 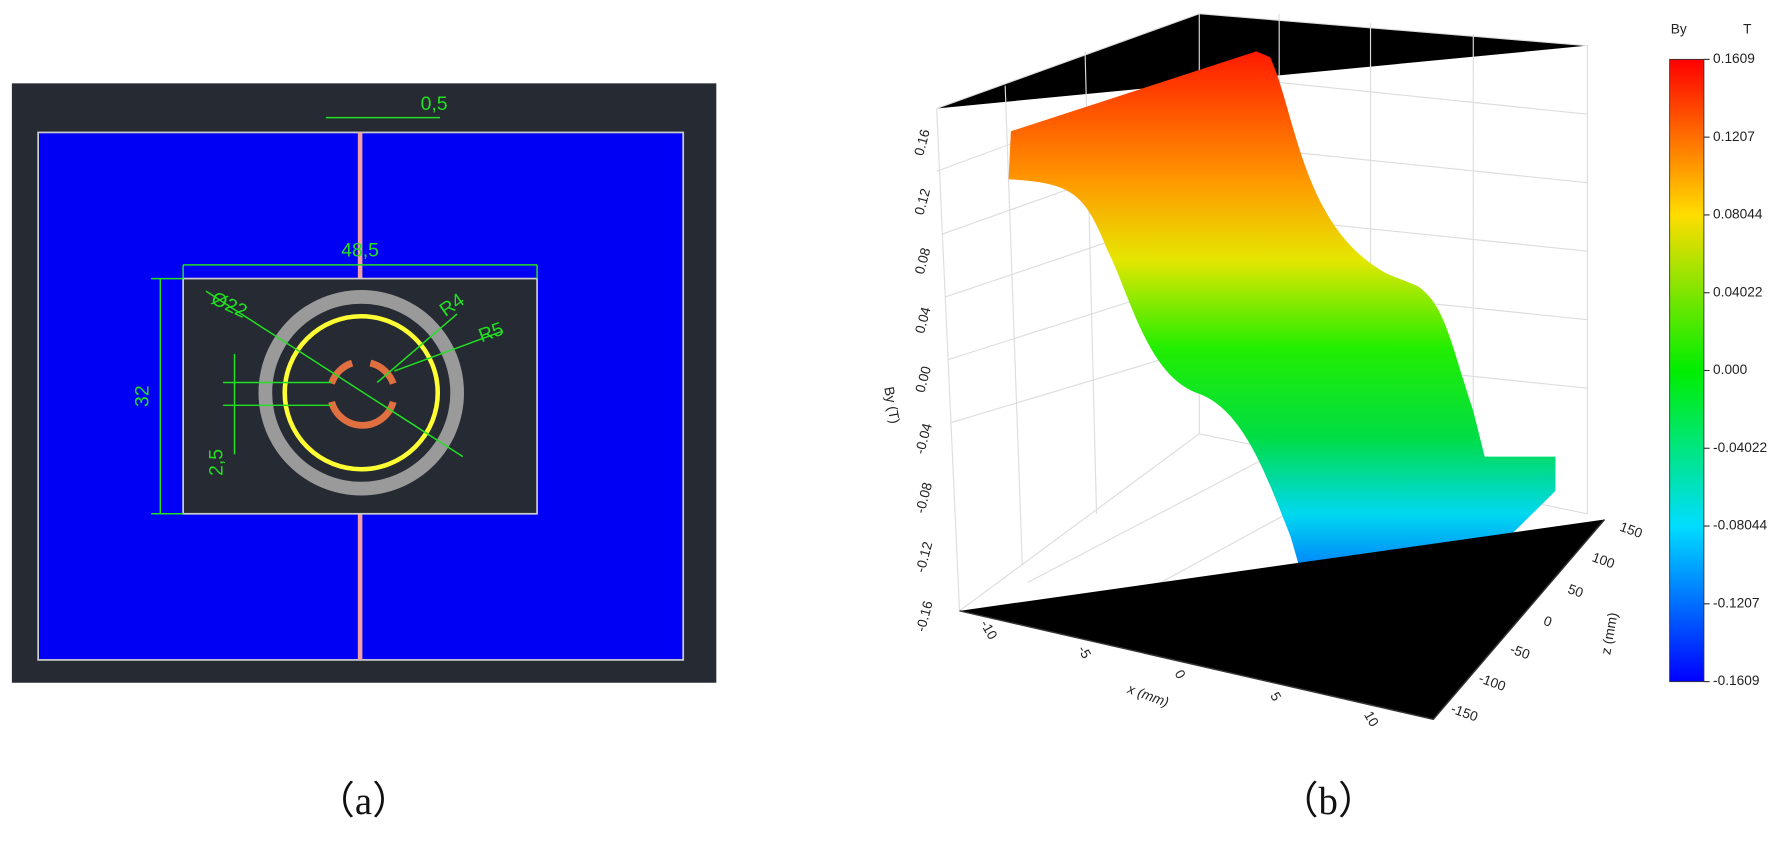 I want to click on caption: （b）, so click(x=1328, y=801).